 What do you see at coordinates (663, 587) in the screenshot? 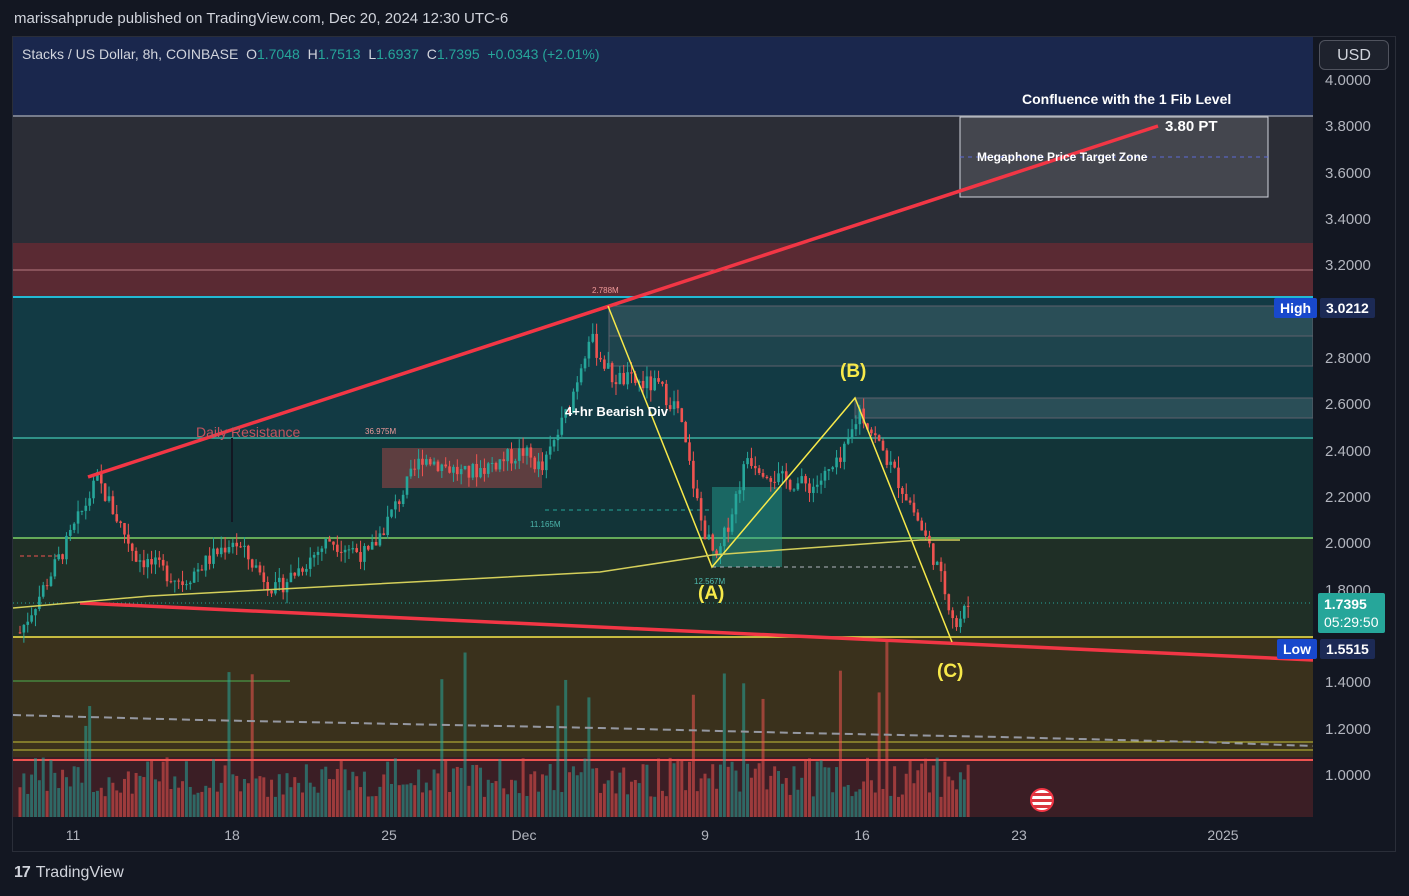
I see `zone-olive` at bounding box center [663, 587].